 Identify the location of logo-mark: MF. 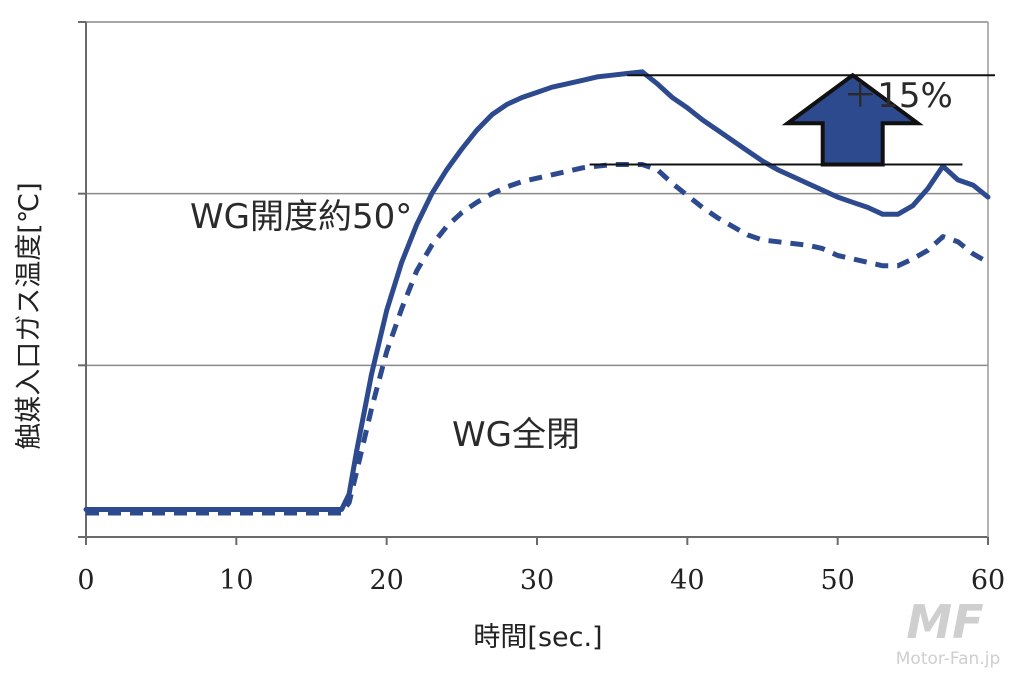
(944, 622).